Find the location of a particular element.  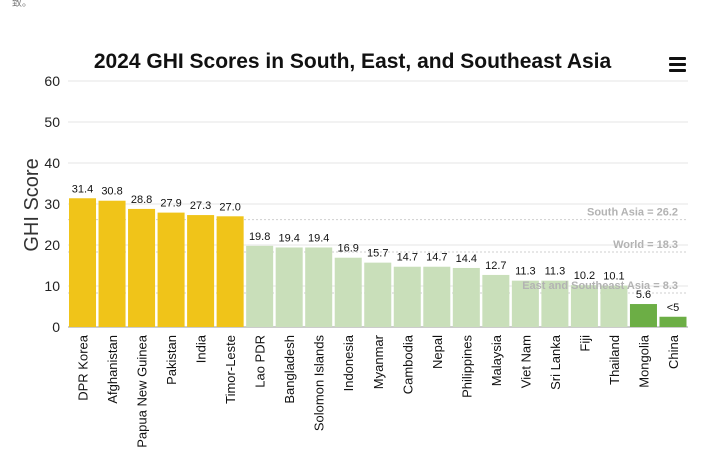

data-label: 30.8 is located at coordinates (111, 192).